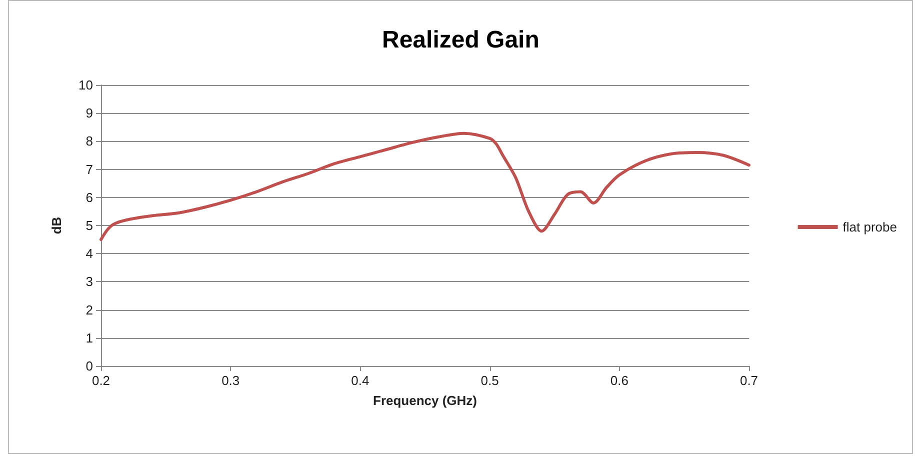 The width and height of the screenshot is (915, 456). What do you see at coordinates (425, 400) in the screenshot?
I see `x-axis-title: Frequency (GHz)` at bounding box center [425, 400].